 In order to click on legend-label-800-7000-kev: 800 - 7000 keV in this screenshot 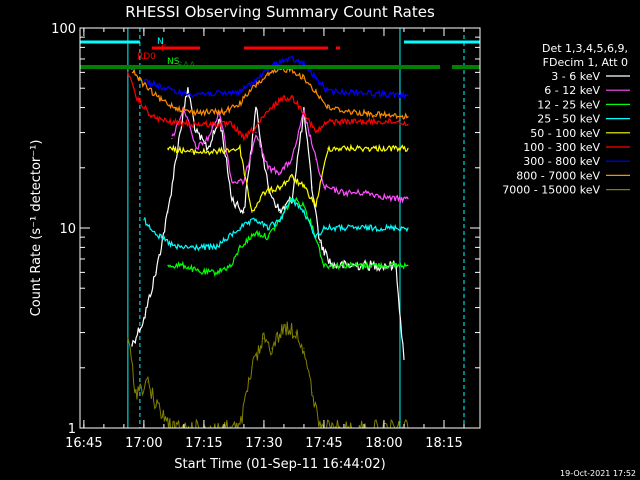, I will do `click(558, 175)`.